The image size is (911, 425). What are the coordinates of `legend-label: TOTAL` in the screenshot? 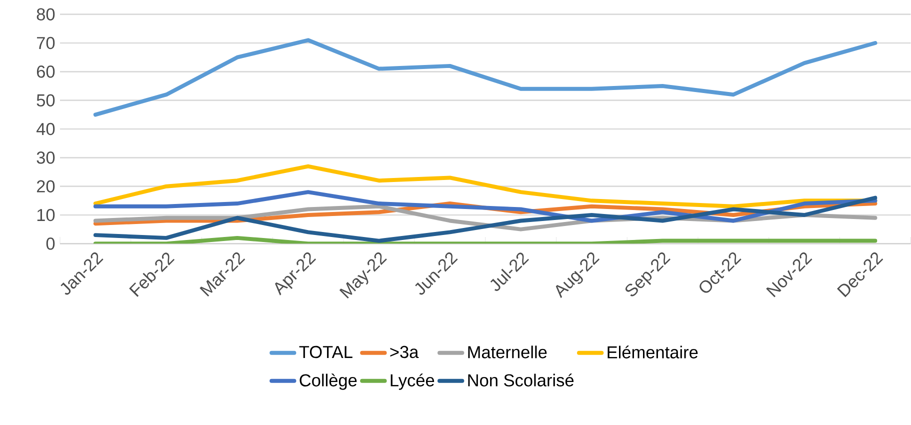 It's located at (325, 352).